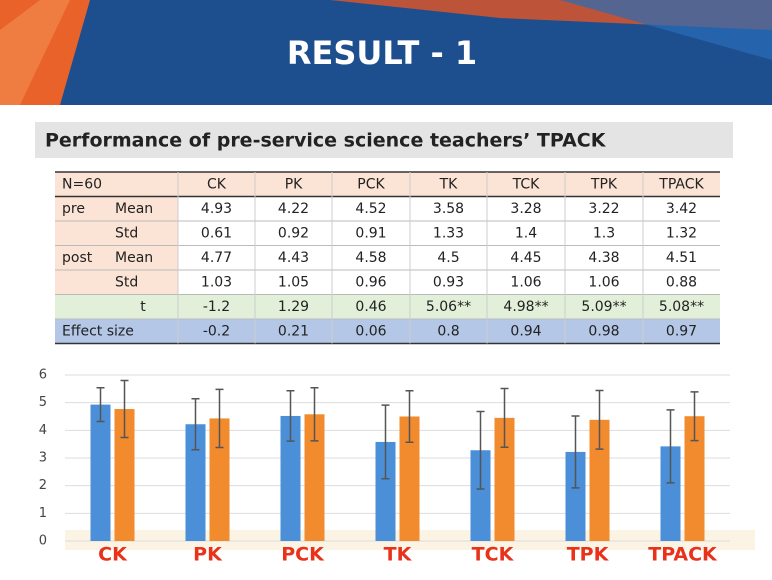  I want to click on table-cell: 4.51, so click(681, 258).